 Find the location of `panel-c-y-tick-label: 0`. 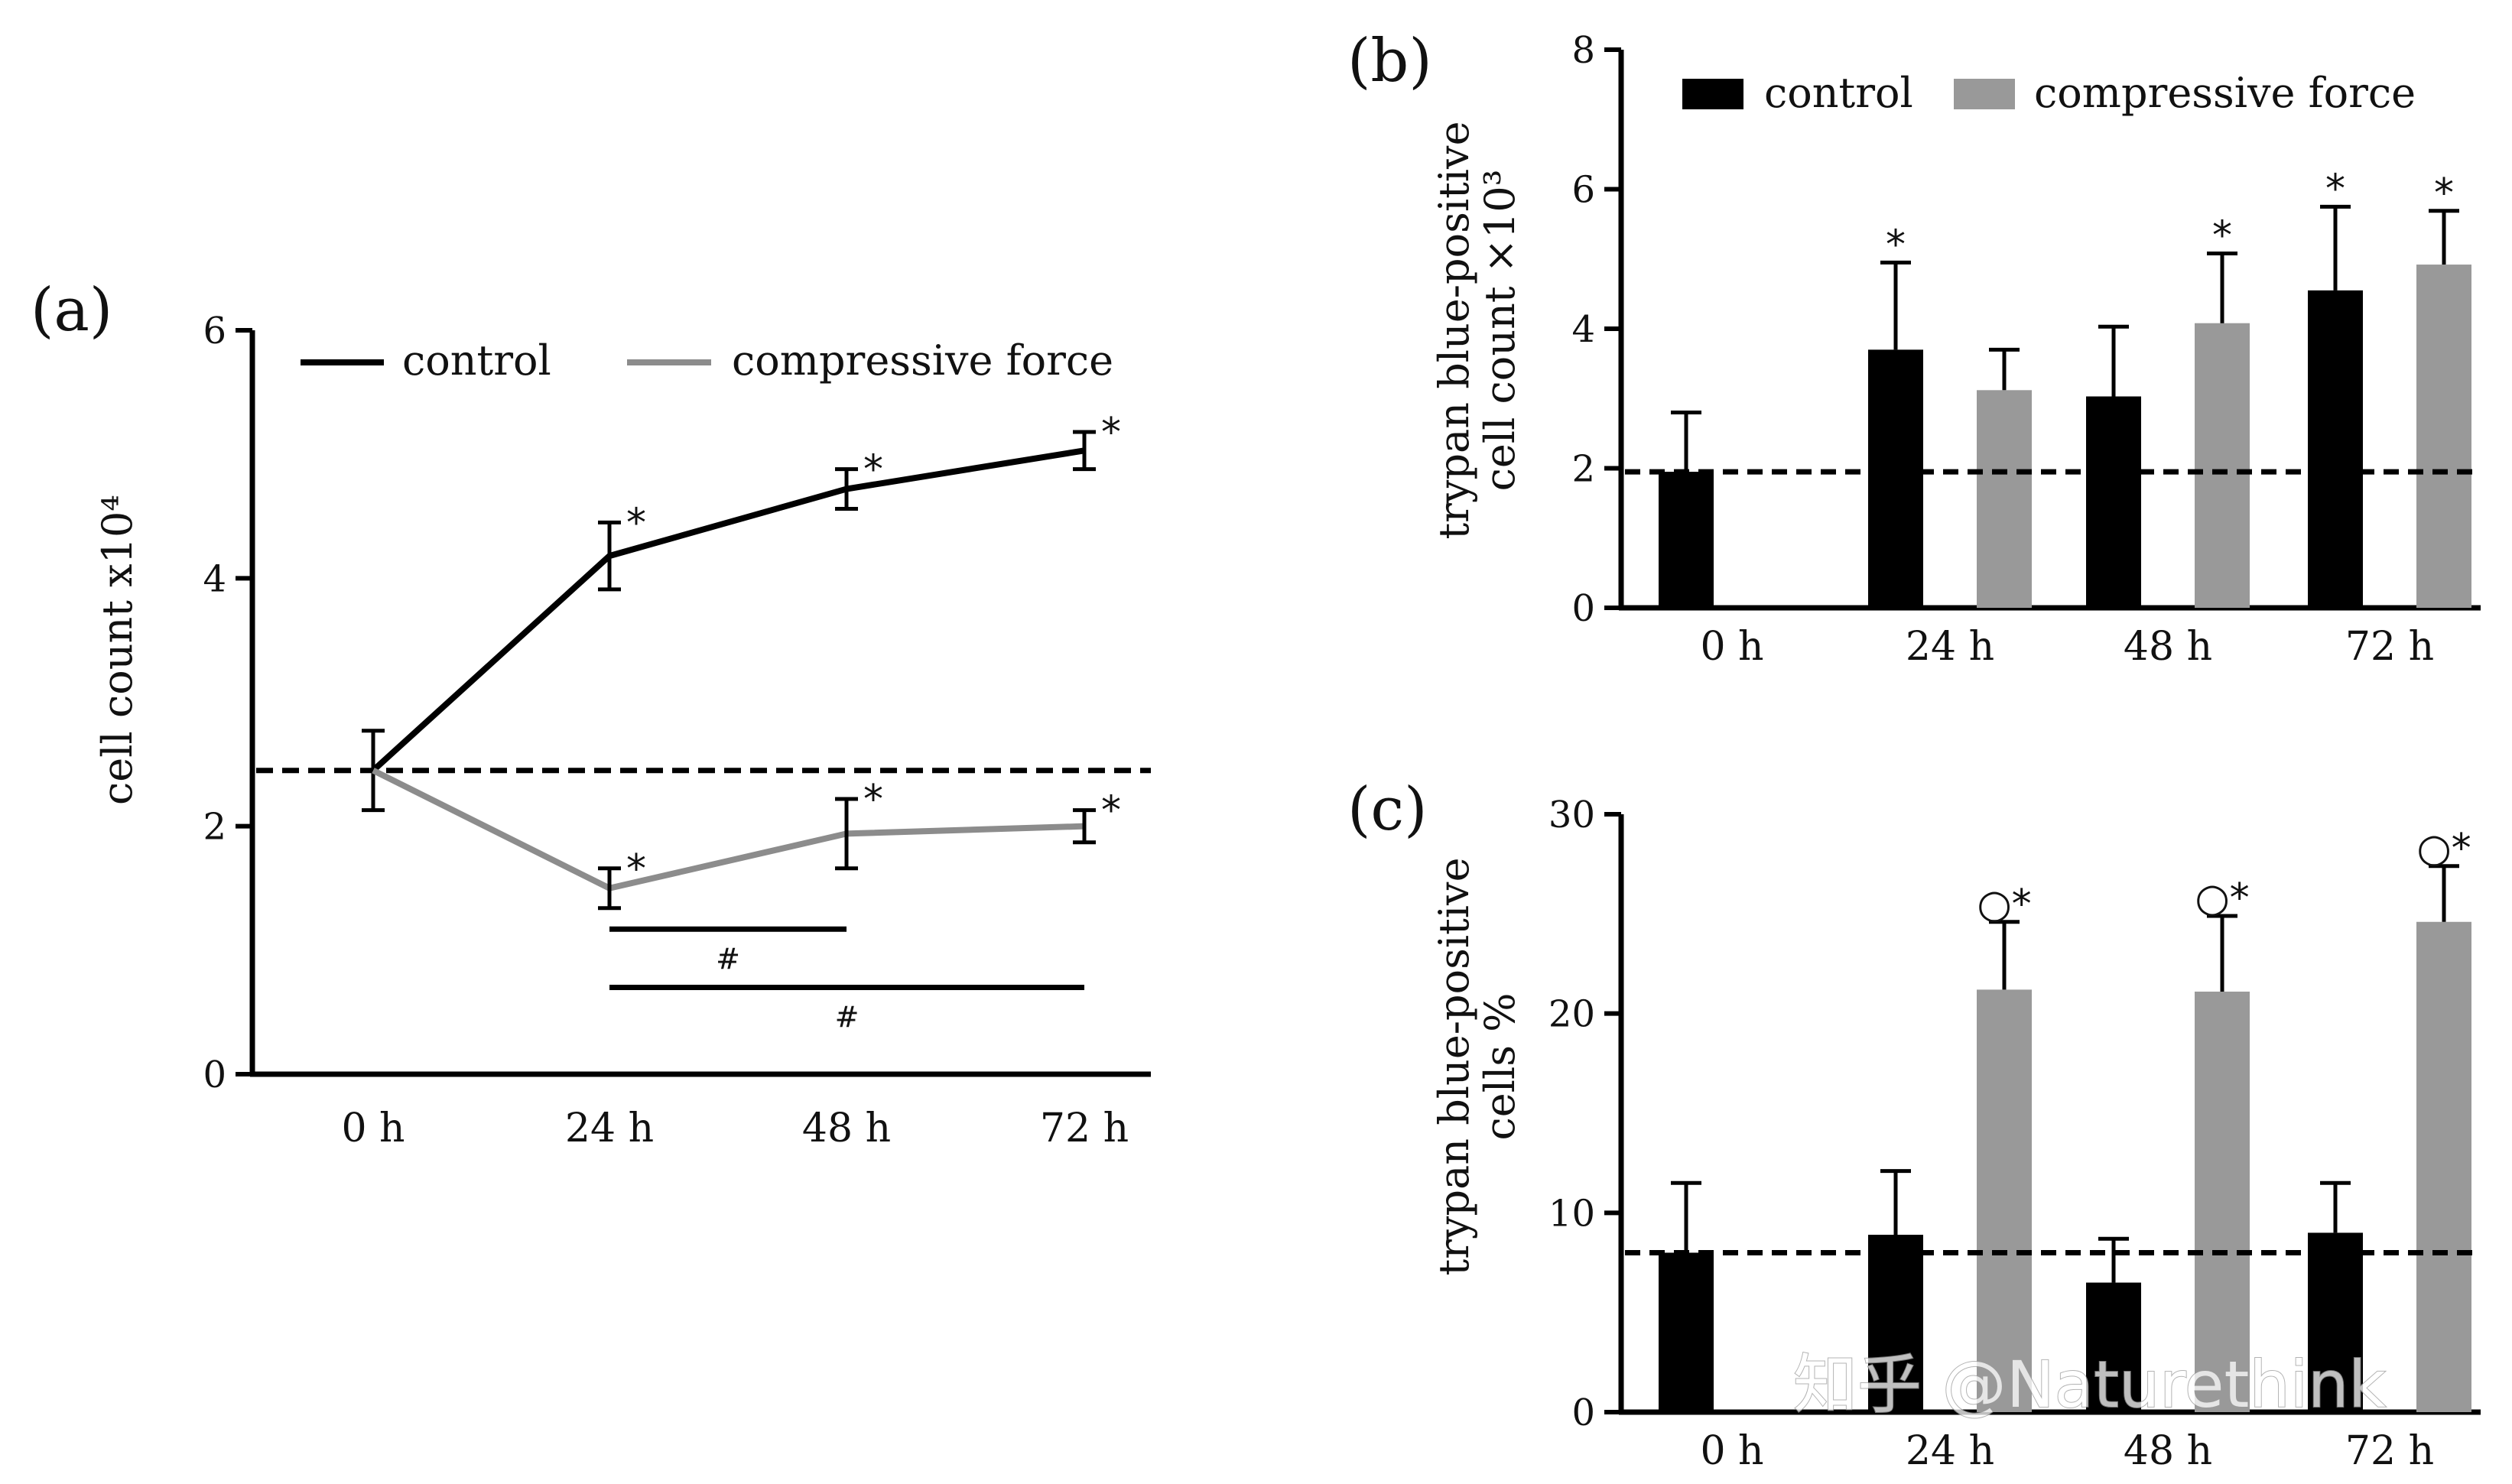

panel-c-y-tick-label: 0 is located at coordinates (1583, 1413).